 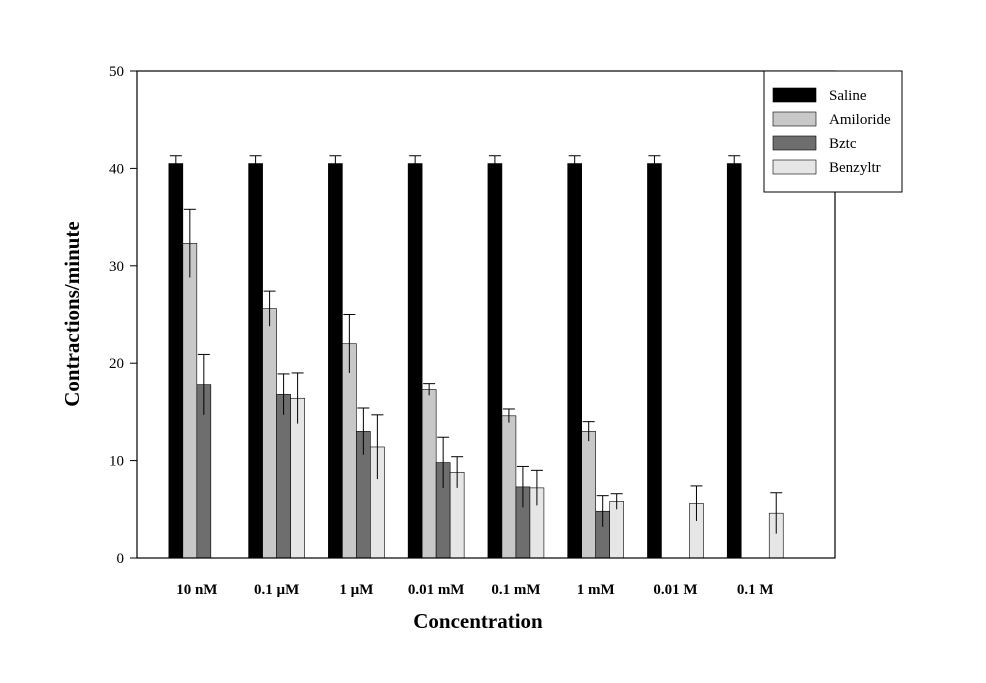 I want to click on bar-benzyltr-1-mm, so click(x=616, y=530).